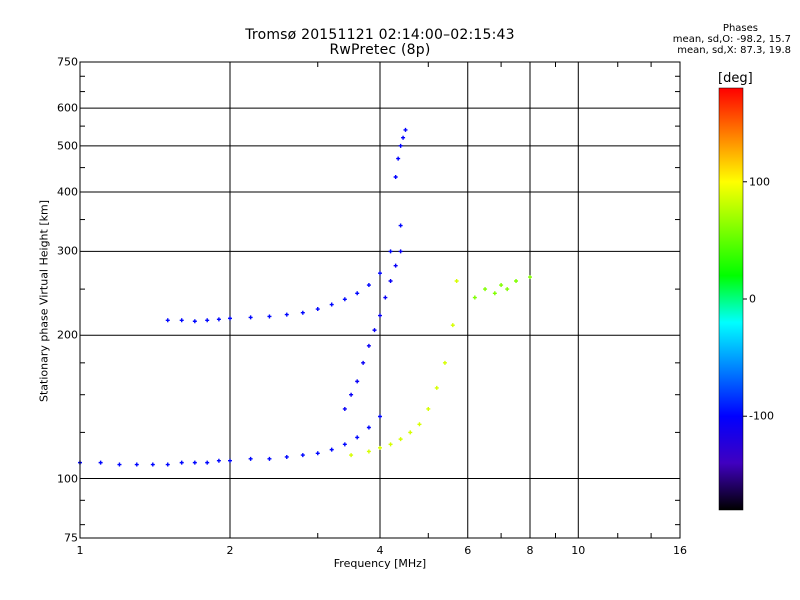 The image size is (800, 600). Describe the element at coordinates (731, 299) in the screenshot. I see `colorbar` at that location.